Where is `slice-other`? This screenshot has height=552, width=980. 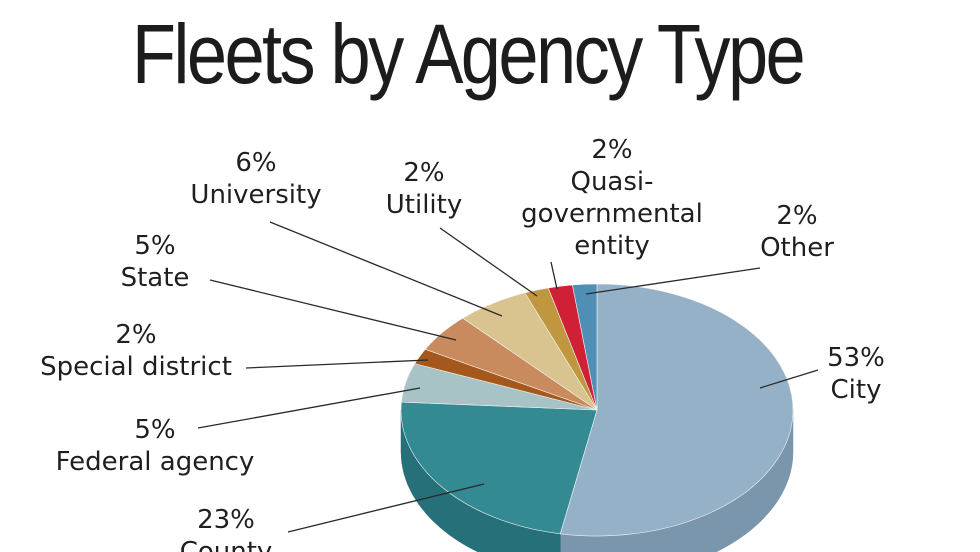 slice-other is located at coordinates (585, 347).